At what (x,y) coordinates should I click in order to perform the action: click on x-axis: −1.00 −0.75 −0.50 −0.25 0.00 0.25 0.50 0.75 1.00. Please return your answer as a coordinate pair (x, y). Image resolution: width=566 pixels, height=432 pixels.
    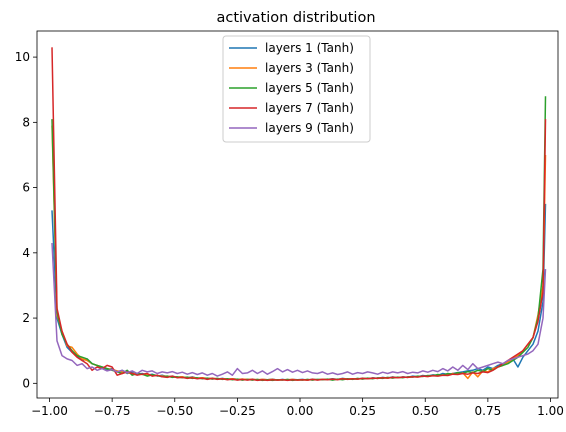
    Looking at the image, I should click on (297, 408).